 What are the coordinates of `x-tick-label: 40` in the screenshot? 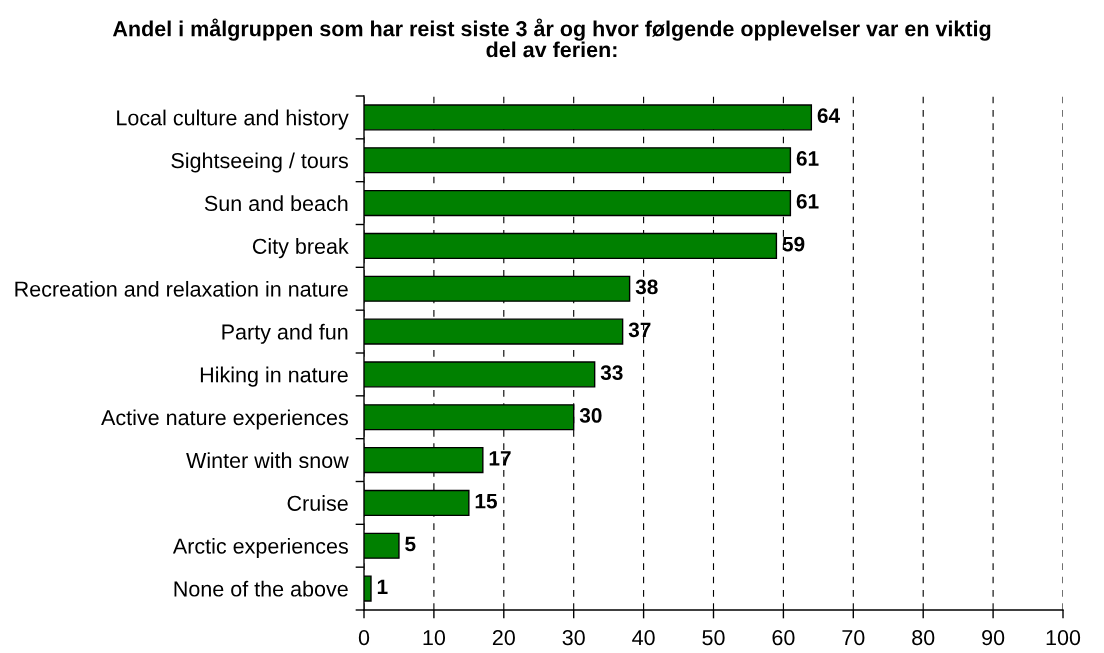 It's located at (643, 638).